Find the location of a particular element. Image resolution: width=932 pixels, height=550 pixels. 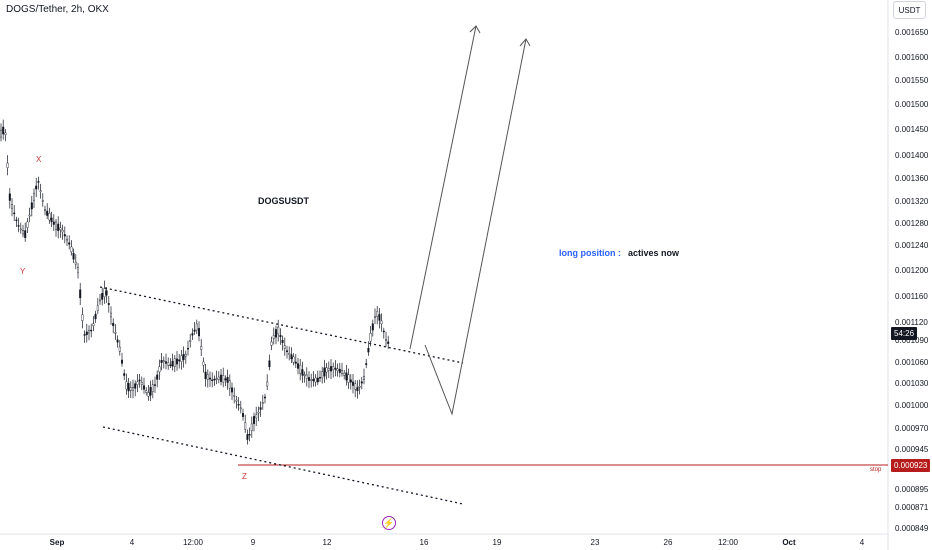

y-tick-label: 0.001550 is located at coordinates (912, 80).